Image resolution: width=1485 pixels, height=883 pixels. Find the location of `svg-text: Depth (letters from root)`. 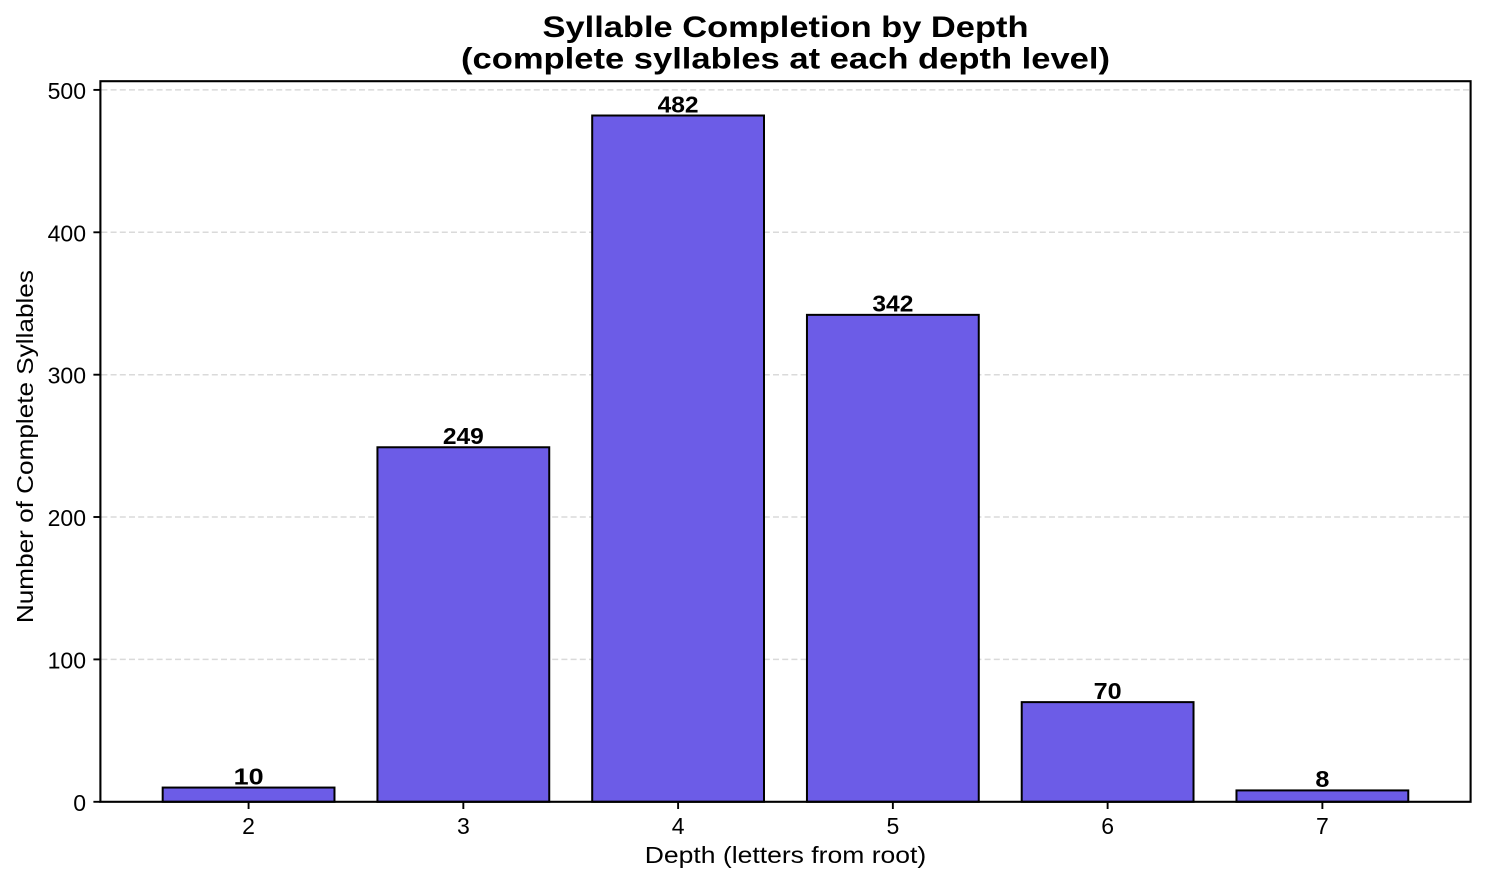

svg-text: Depth (letters from root) is located at coordinates (786, 855).